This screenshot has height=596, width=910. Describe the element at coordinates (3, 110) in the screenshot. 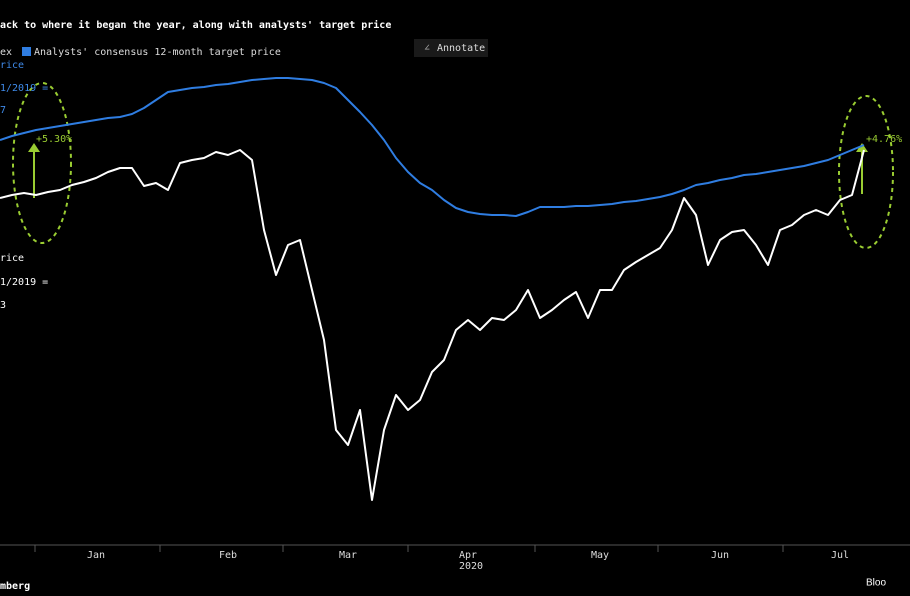

I see `annotation-text: 7` at that location.